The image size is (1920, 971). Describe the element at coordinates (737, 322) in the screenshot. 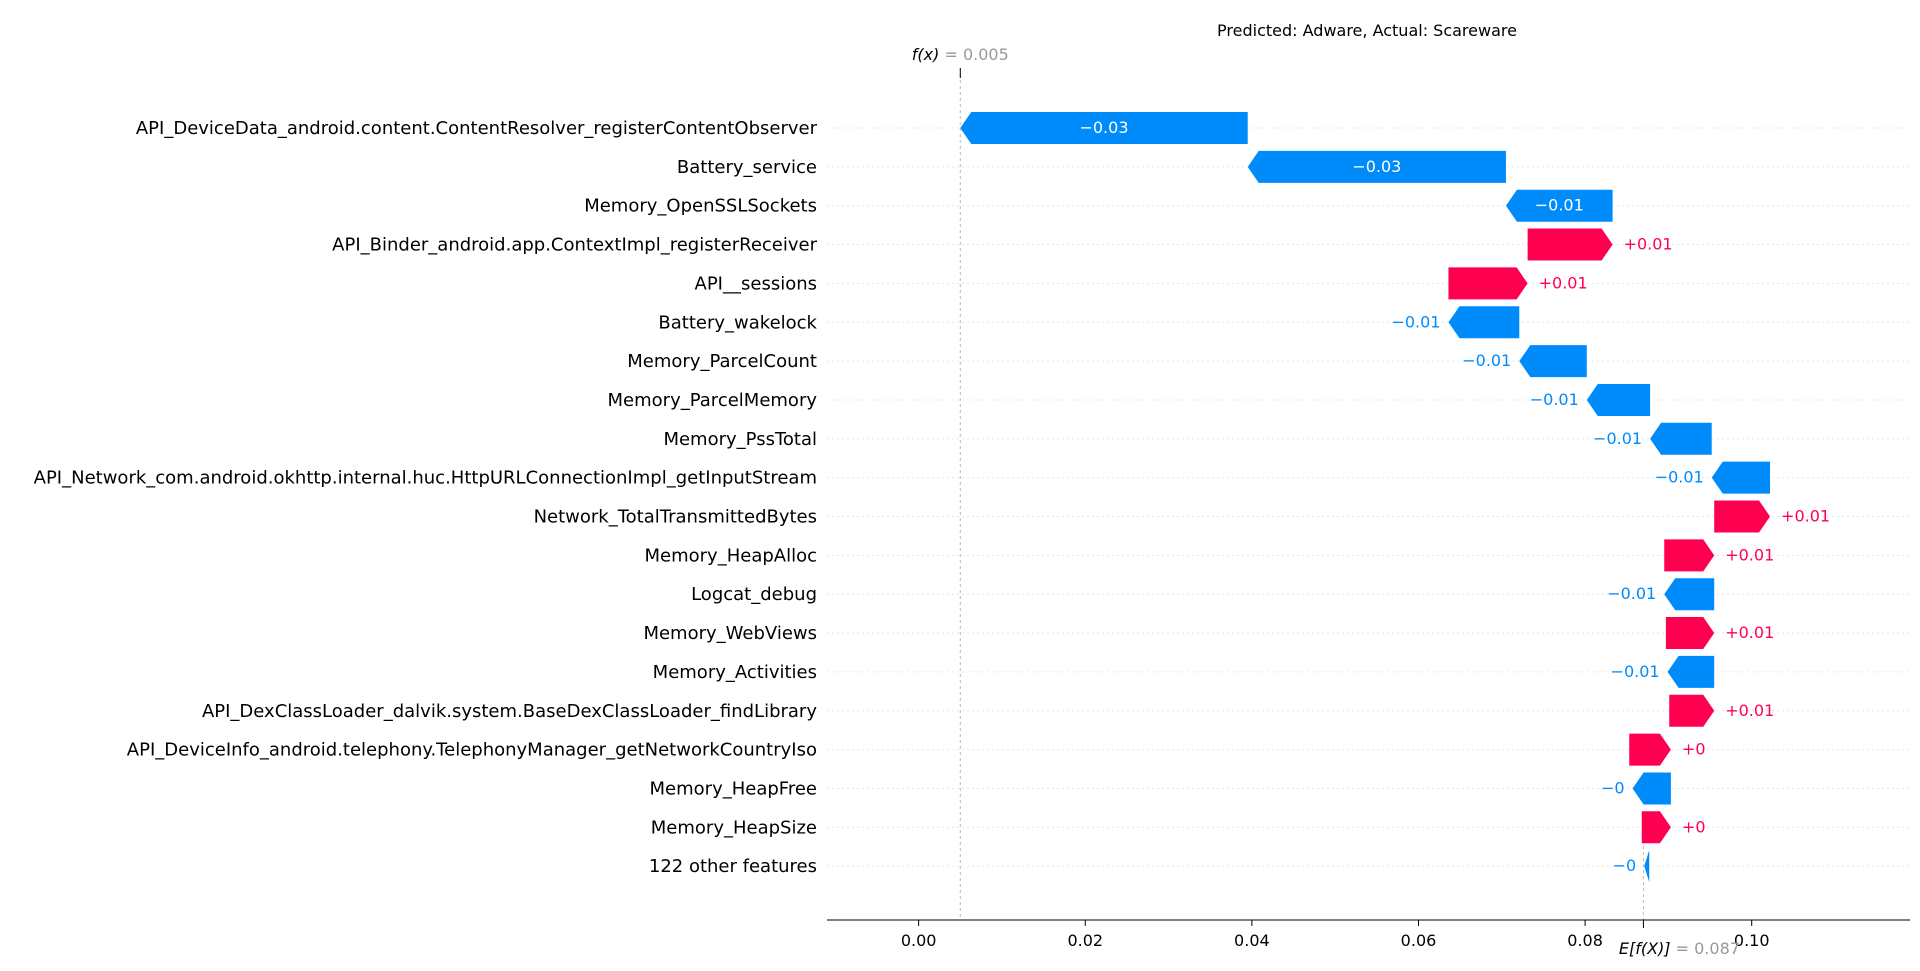

I see `feature-label: Battery_wakelock` at that location.